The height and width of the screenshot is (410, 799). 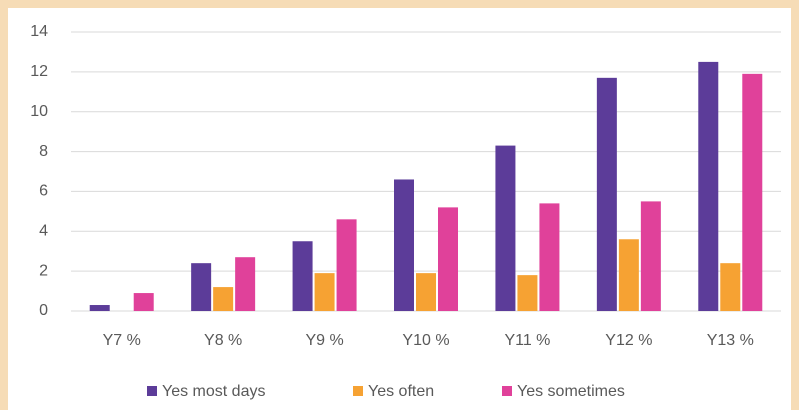 I want to click on x-tick-label: Y10 %, so click(x=425, y=340).